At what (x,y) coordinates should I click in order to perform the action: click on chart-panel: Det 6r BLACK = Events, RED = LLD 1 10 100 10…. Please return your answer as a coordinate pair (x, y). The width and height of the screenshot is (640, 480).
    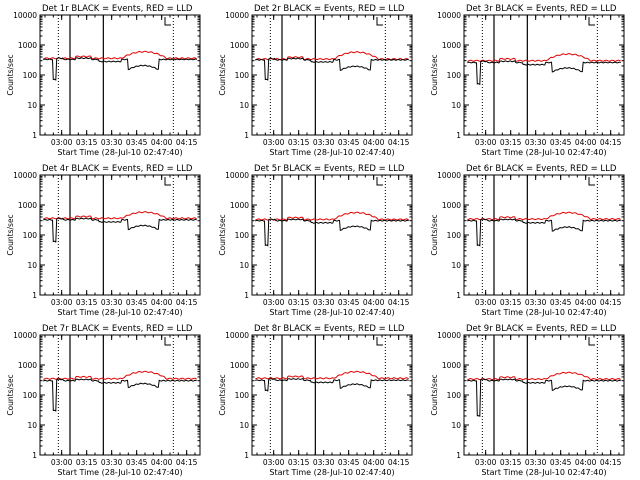
    Looking at the image, I should click on (527, 240).